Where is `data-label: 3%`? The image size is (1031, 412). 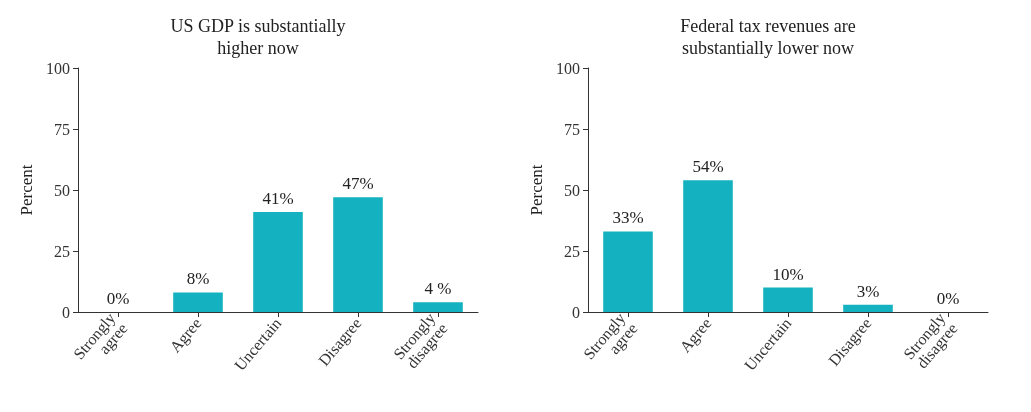 data-label: 3% is located at coordinates (868, 291).